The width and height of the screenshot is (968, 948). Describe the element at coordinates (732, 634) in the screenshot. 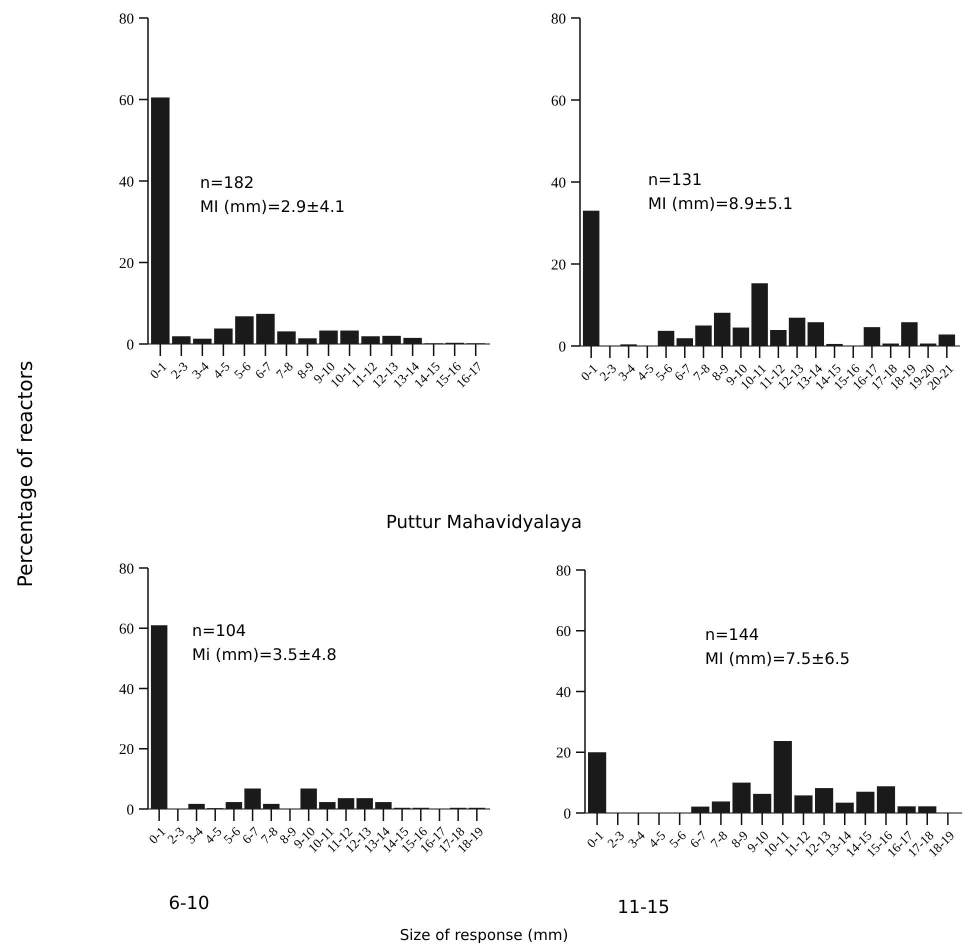

I see `annotation: n=144` at that location.